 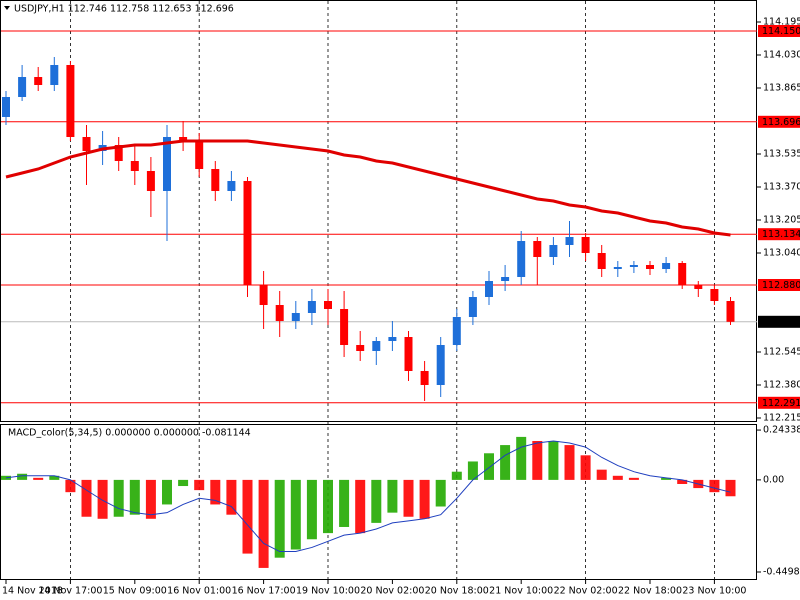 I want to click on y-tick-label: 114.030, so click(x=781, y=55).